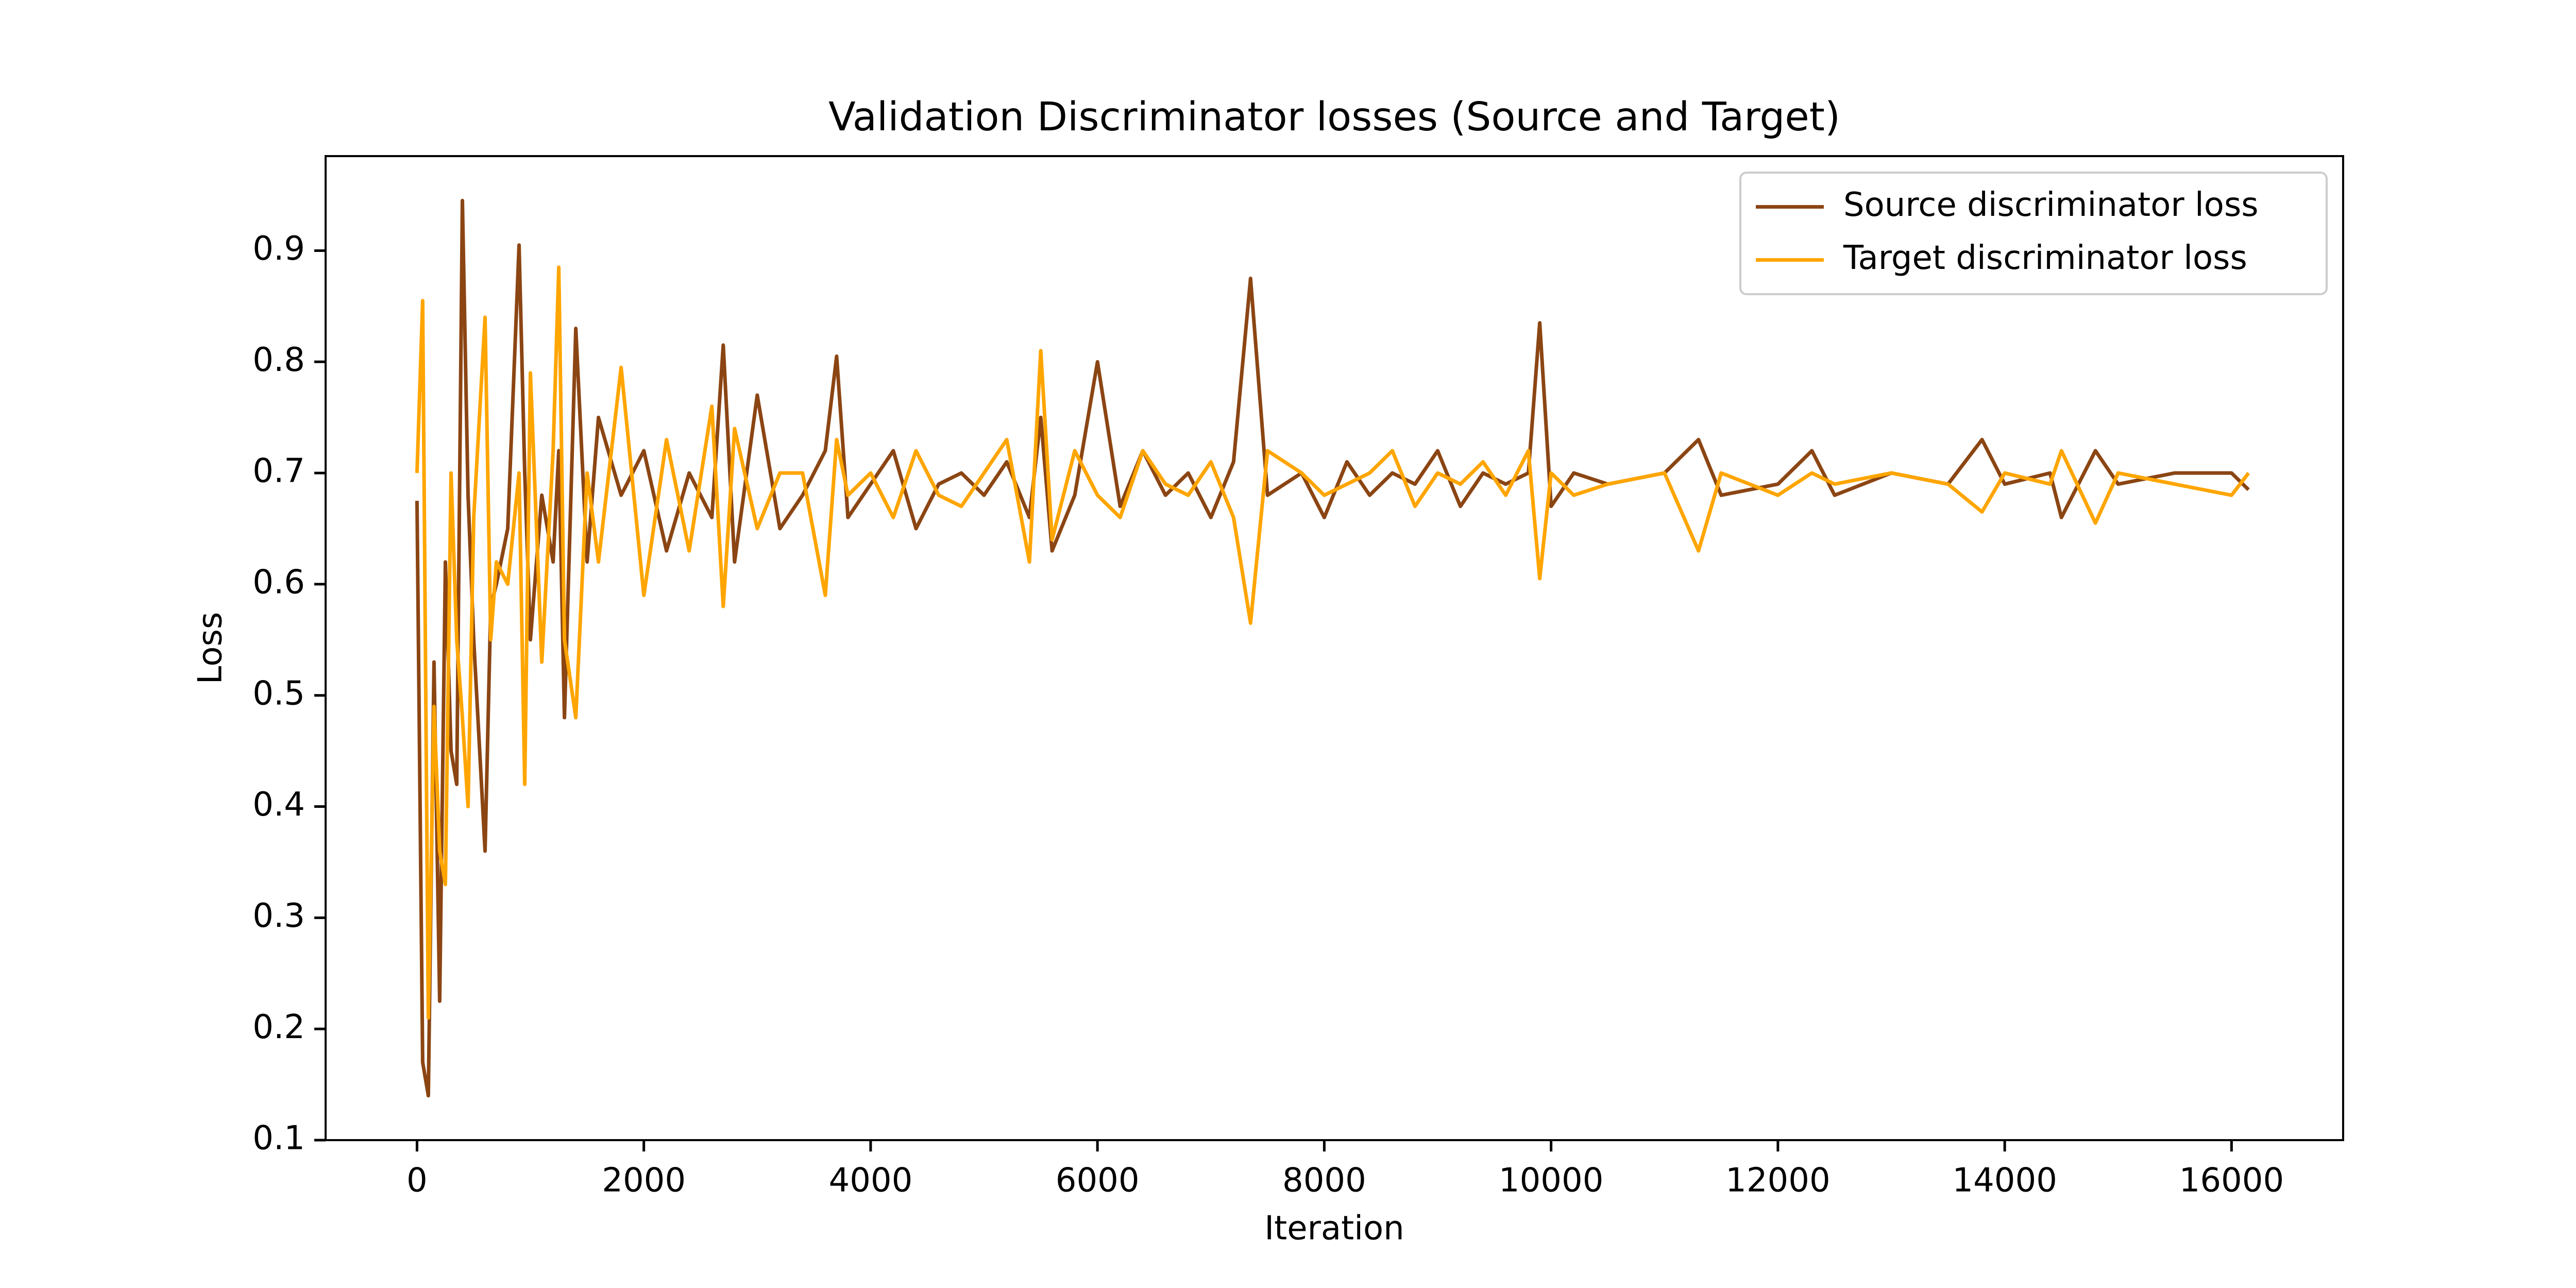 This screenshot has height=1288, width=2576. What do you see at coordinates (279, 360) in the screenshot?
I see `y-tick-label: 0.8` at bounding box center [279, 360].